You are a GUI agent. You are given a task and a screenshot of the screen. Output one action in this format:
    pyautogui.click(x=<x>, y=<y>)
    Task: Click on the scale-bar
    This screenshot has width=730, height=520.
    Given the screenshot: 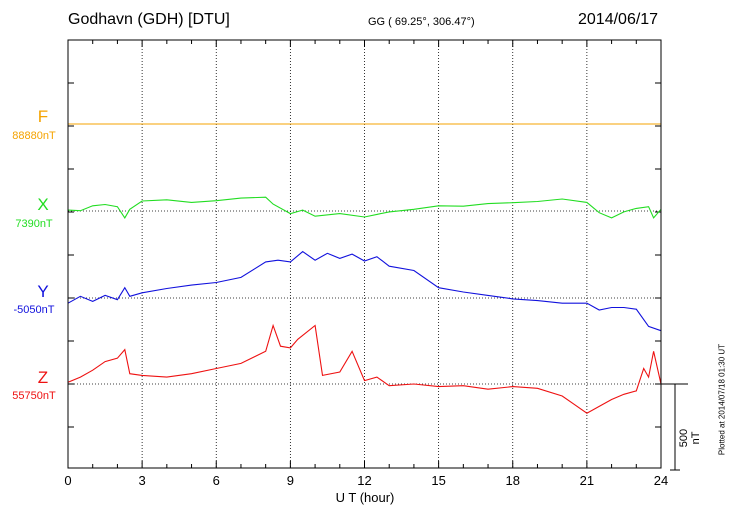 What is the action you would take?
    pyautogui.click(x=674, y=427)
    